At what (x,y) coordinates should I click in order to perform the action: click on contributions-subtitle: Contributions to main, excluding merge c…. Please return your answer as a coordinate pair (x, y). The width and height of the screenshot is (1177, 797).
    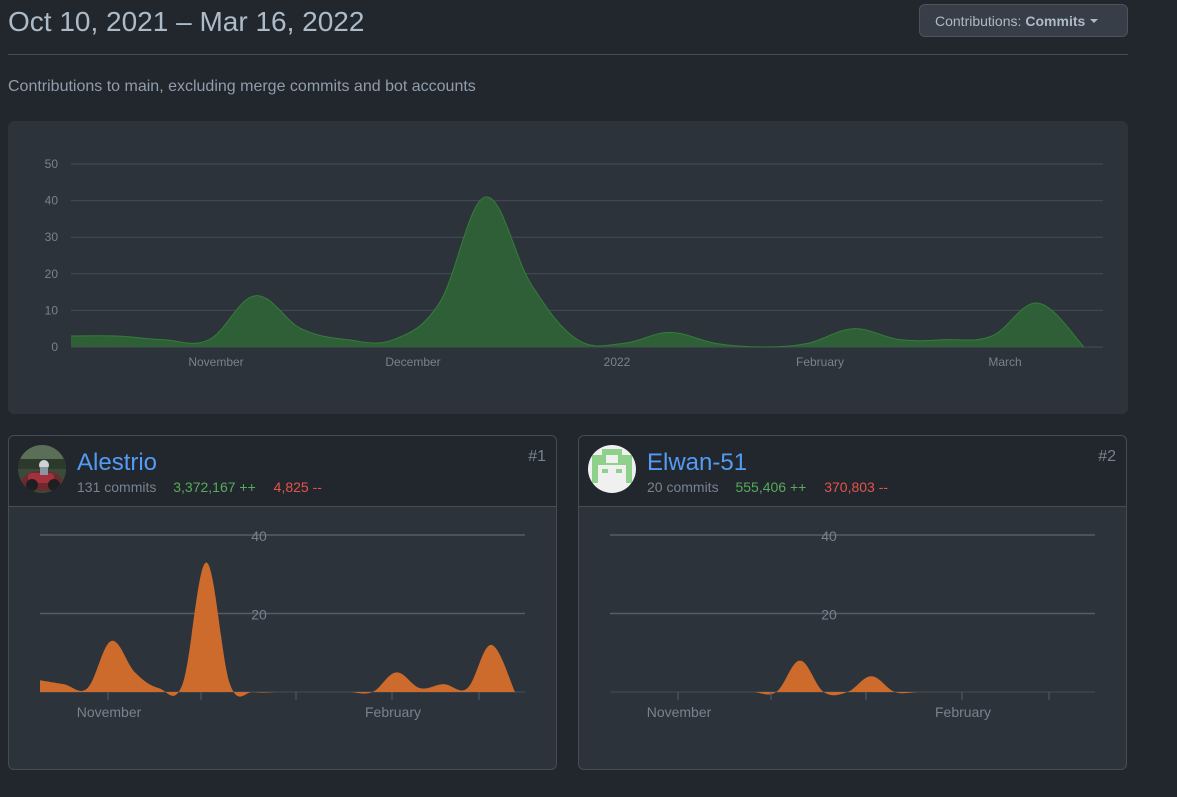
    Looking at the image, I should click on (242, 86).